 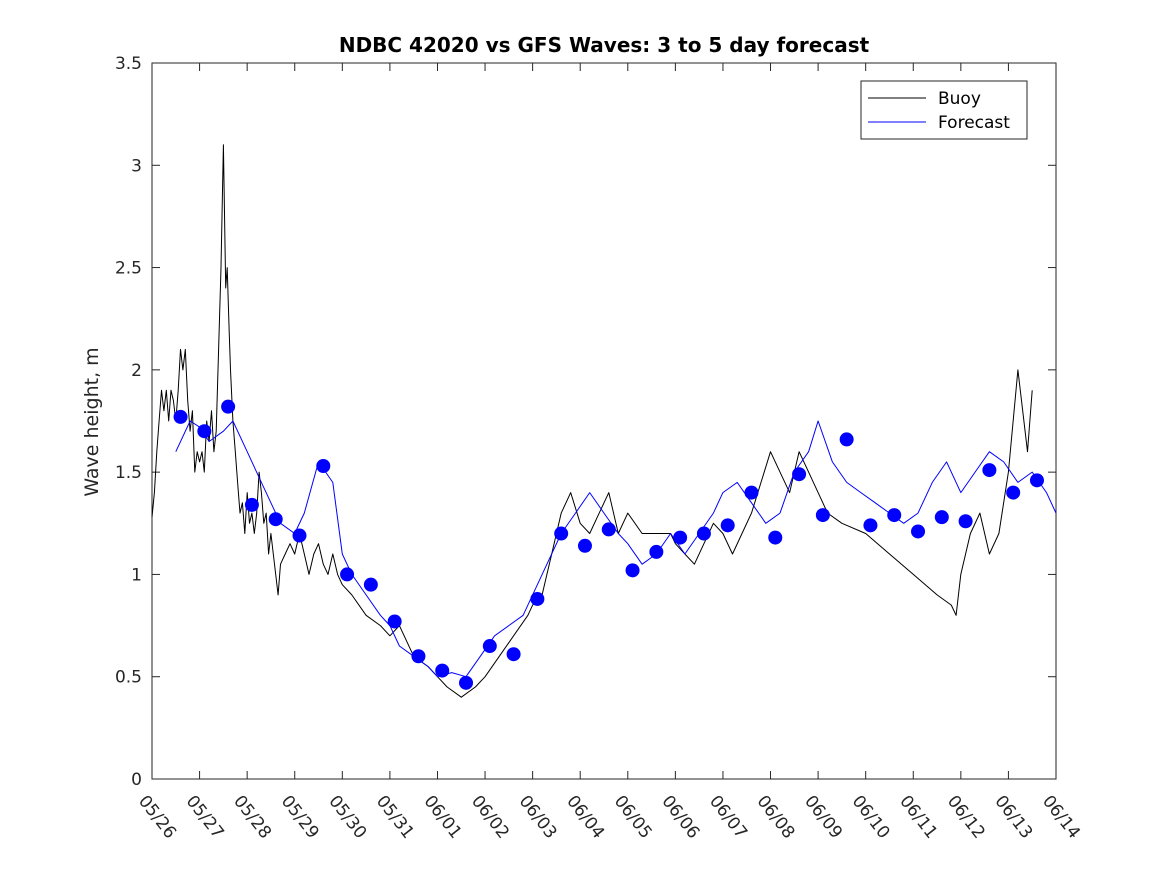 What do you see at coordinates (136, 780) in the screenshot?
I see `y-tick-label: 0` at bounding box center [136, 780].